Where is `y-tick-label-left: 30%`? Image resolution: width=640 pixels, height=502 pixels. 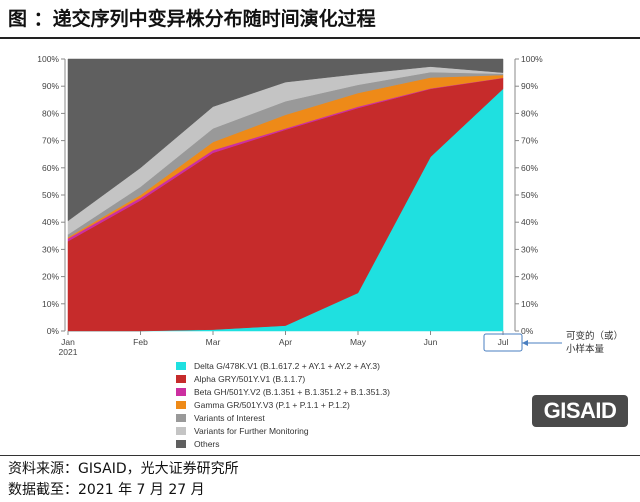 y-tick-label-left: 30% is located at coordinates (50, 249).